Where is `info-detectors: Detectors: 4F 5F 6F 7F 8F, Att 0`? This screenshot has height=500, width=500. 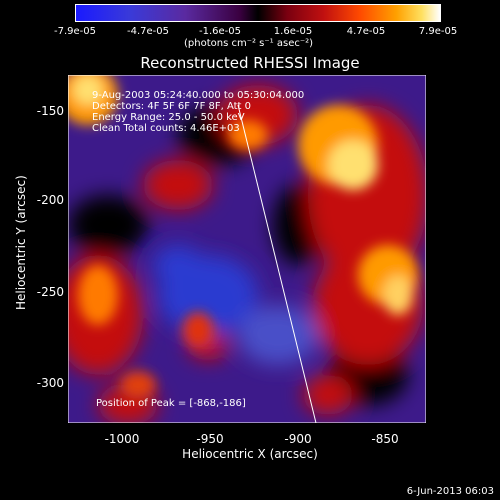 info-detectors: Detectors: 4F 5F 6F 7F 8F, Att 0 is located at coordinates (172, 106).